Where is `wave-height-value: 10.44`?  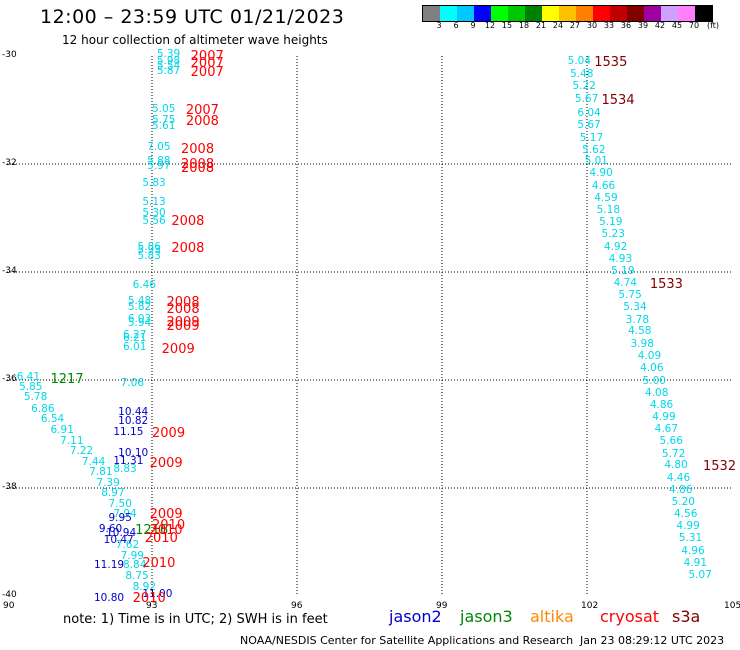
wave-height-value: 10.44 is located at coordinates (133, 412).